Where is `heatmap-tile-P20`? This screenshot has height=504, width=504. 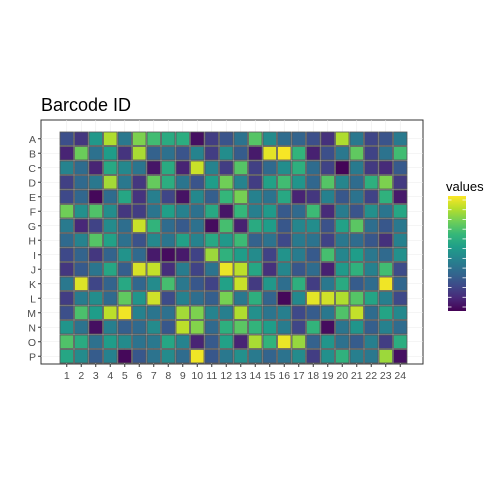 heatmap-tile-P20 is located at coordinates (342, 356).